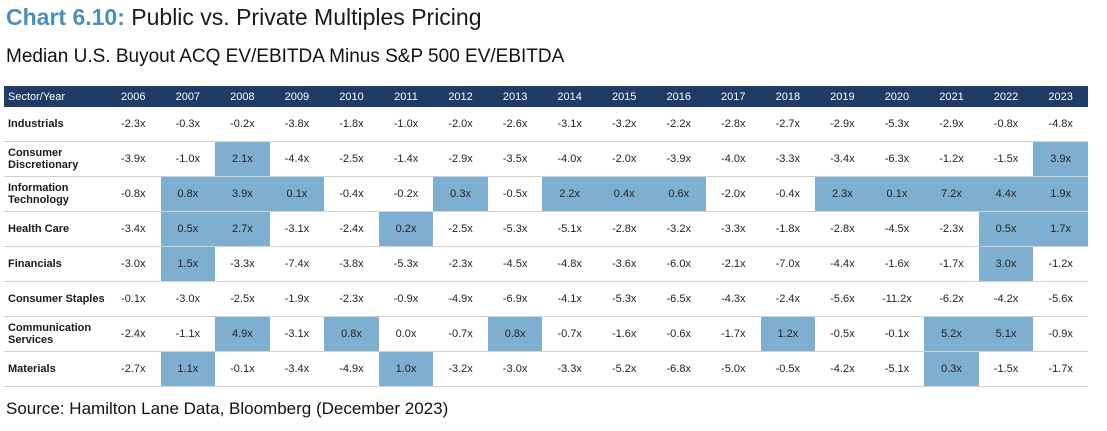 This screenshot has height=431, width=1107. What do you see at coordinates (1006, 369) in the screenshot?
I see `table-cell: -1.5x` at bounding box center [1006, 369].